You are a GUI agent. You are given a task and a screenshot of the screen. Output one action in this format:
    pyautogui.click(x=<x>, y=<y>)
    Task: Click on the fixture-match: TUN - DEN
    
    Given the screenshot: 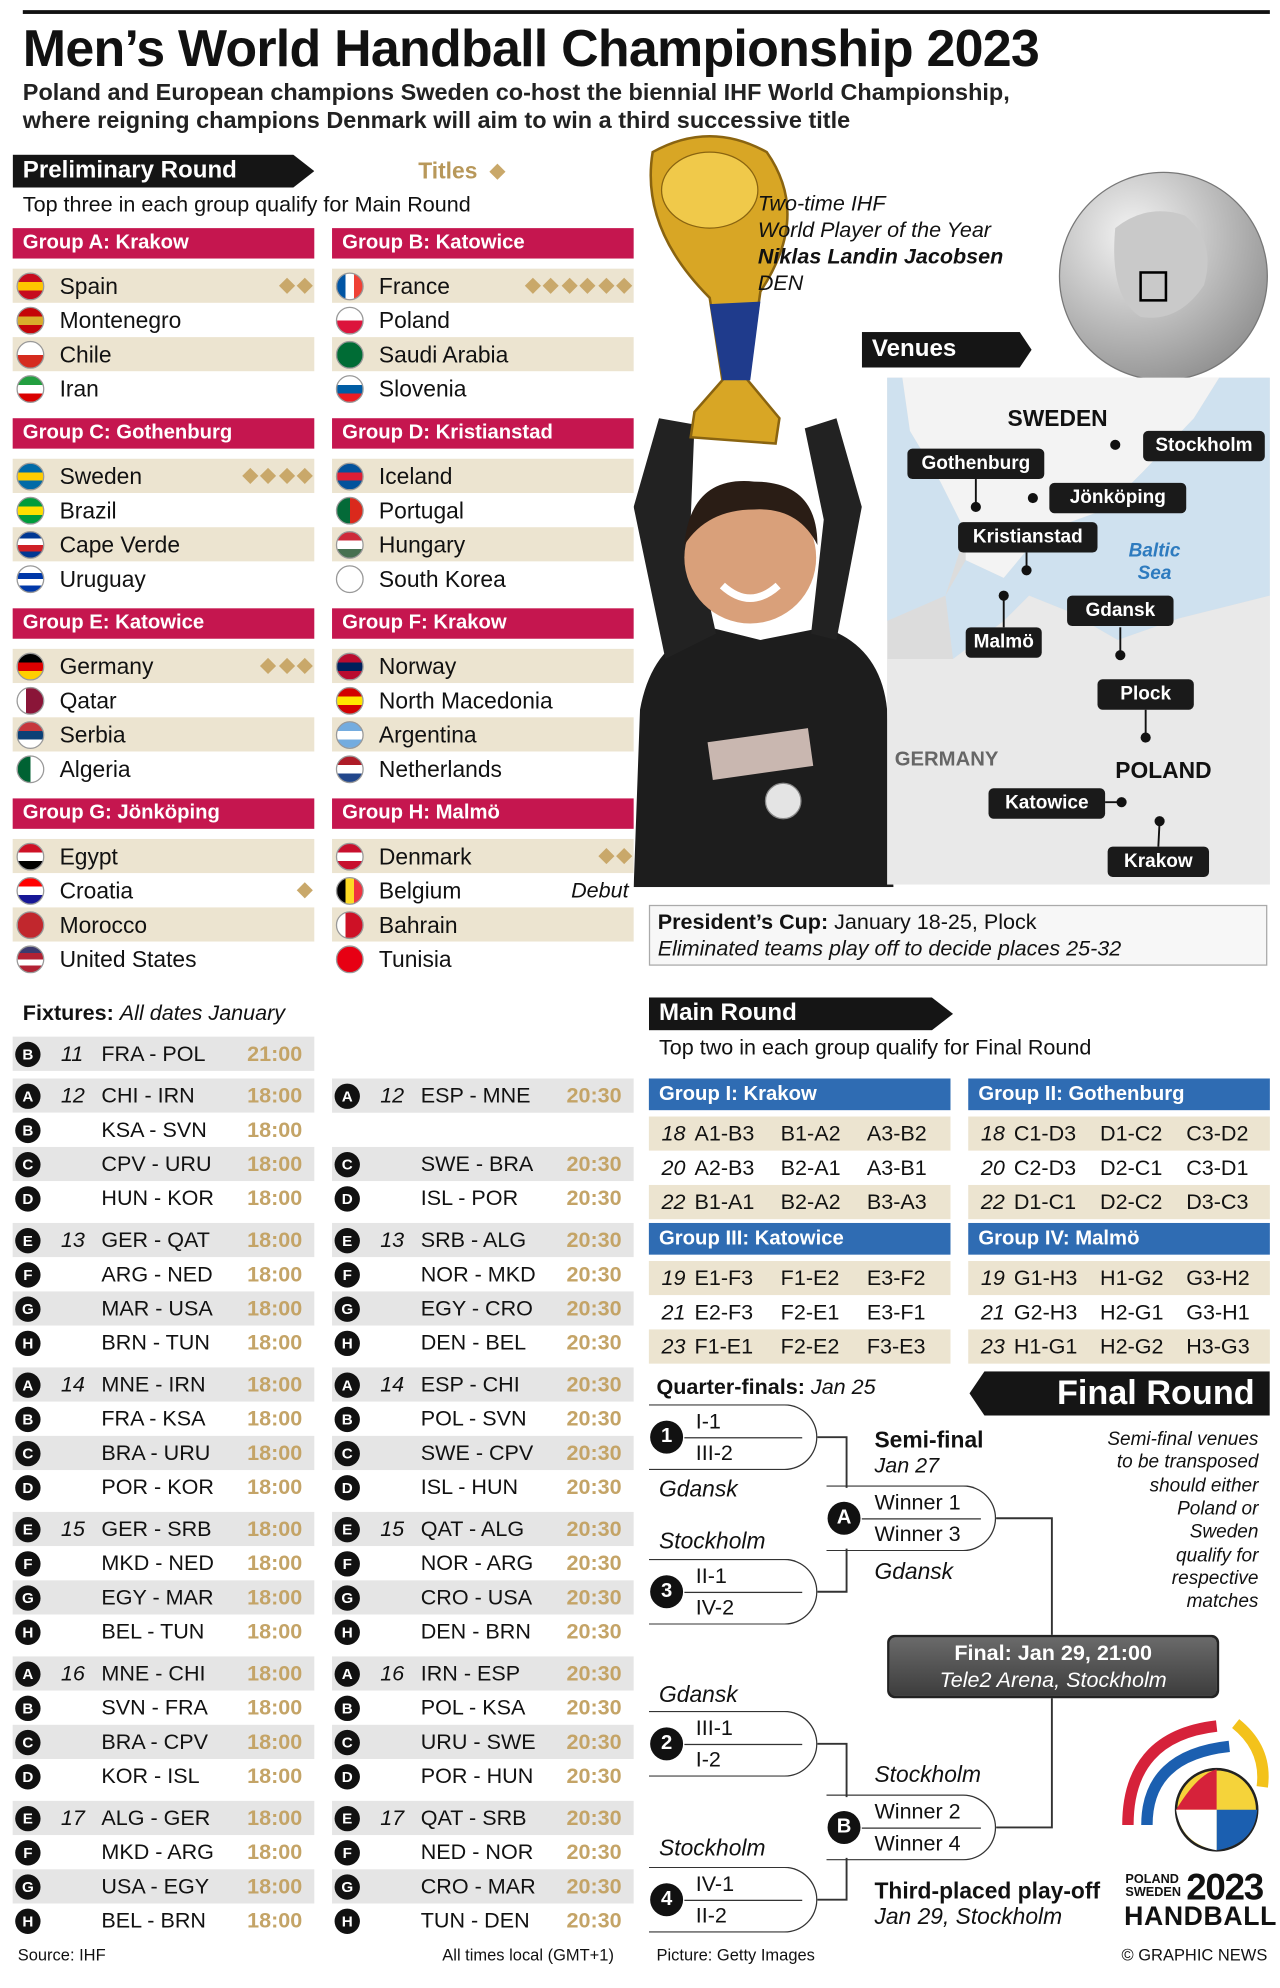 What is the action you would take?
    pyautogui.click(x=475, y=1920)
    